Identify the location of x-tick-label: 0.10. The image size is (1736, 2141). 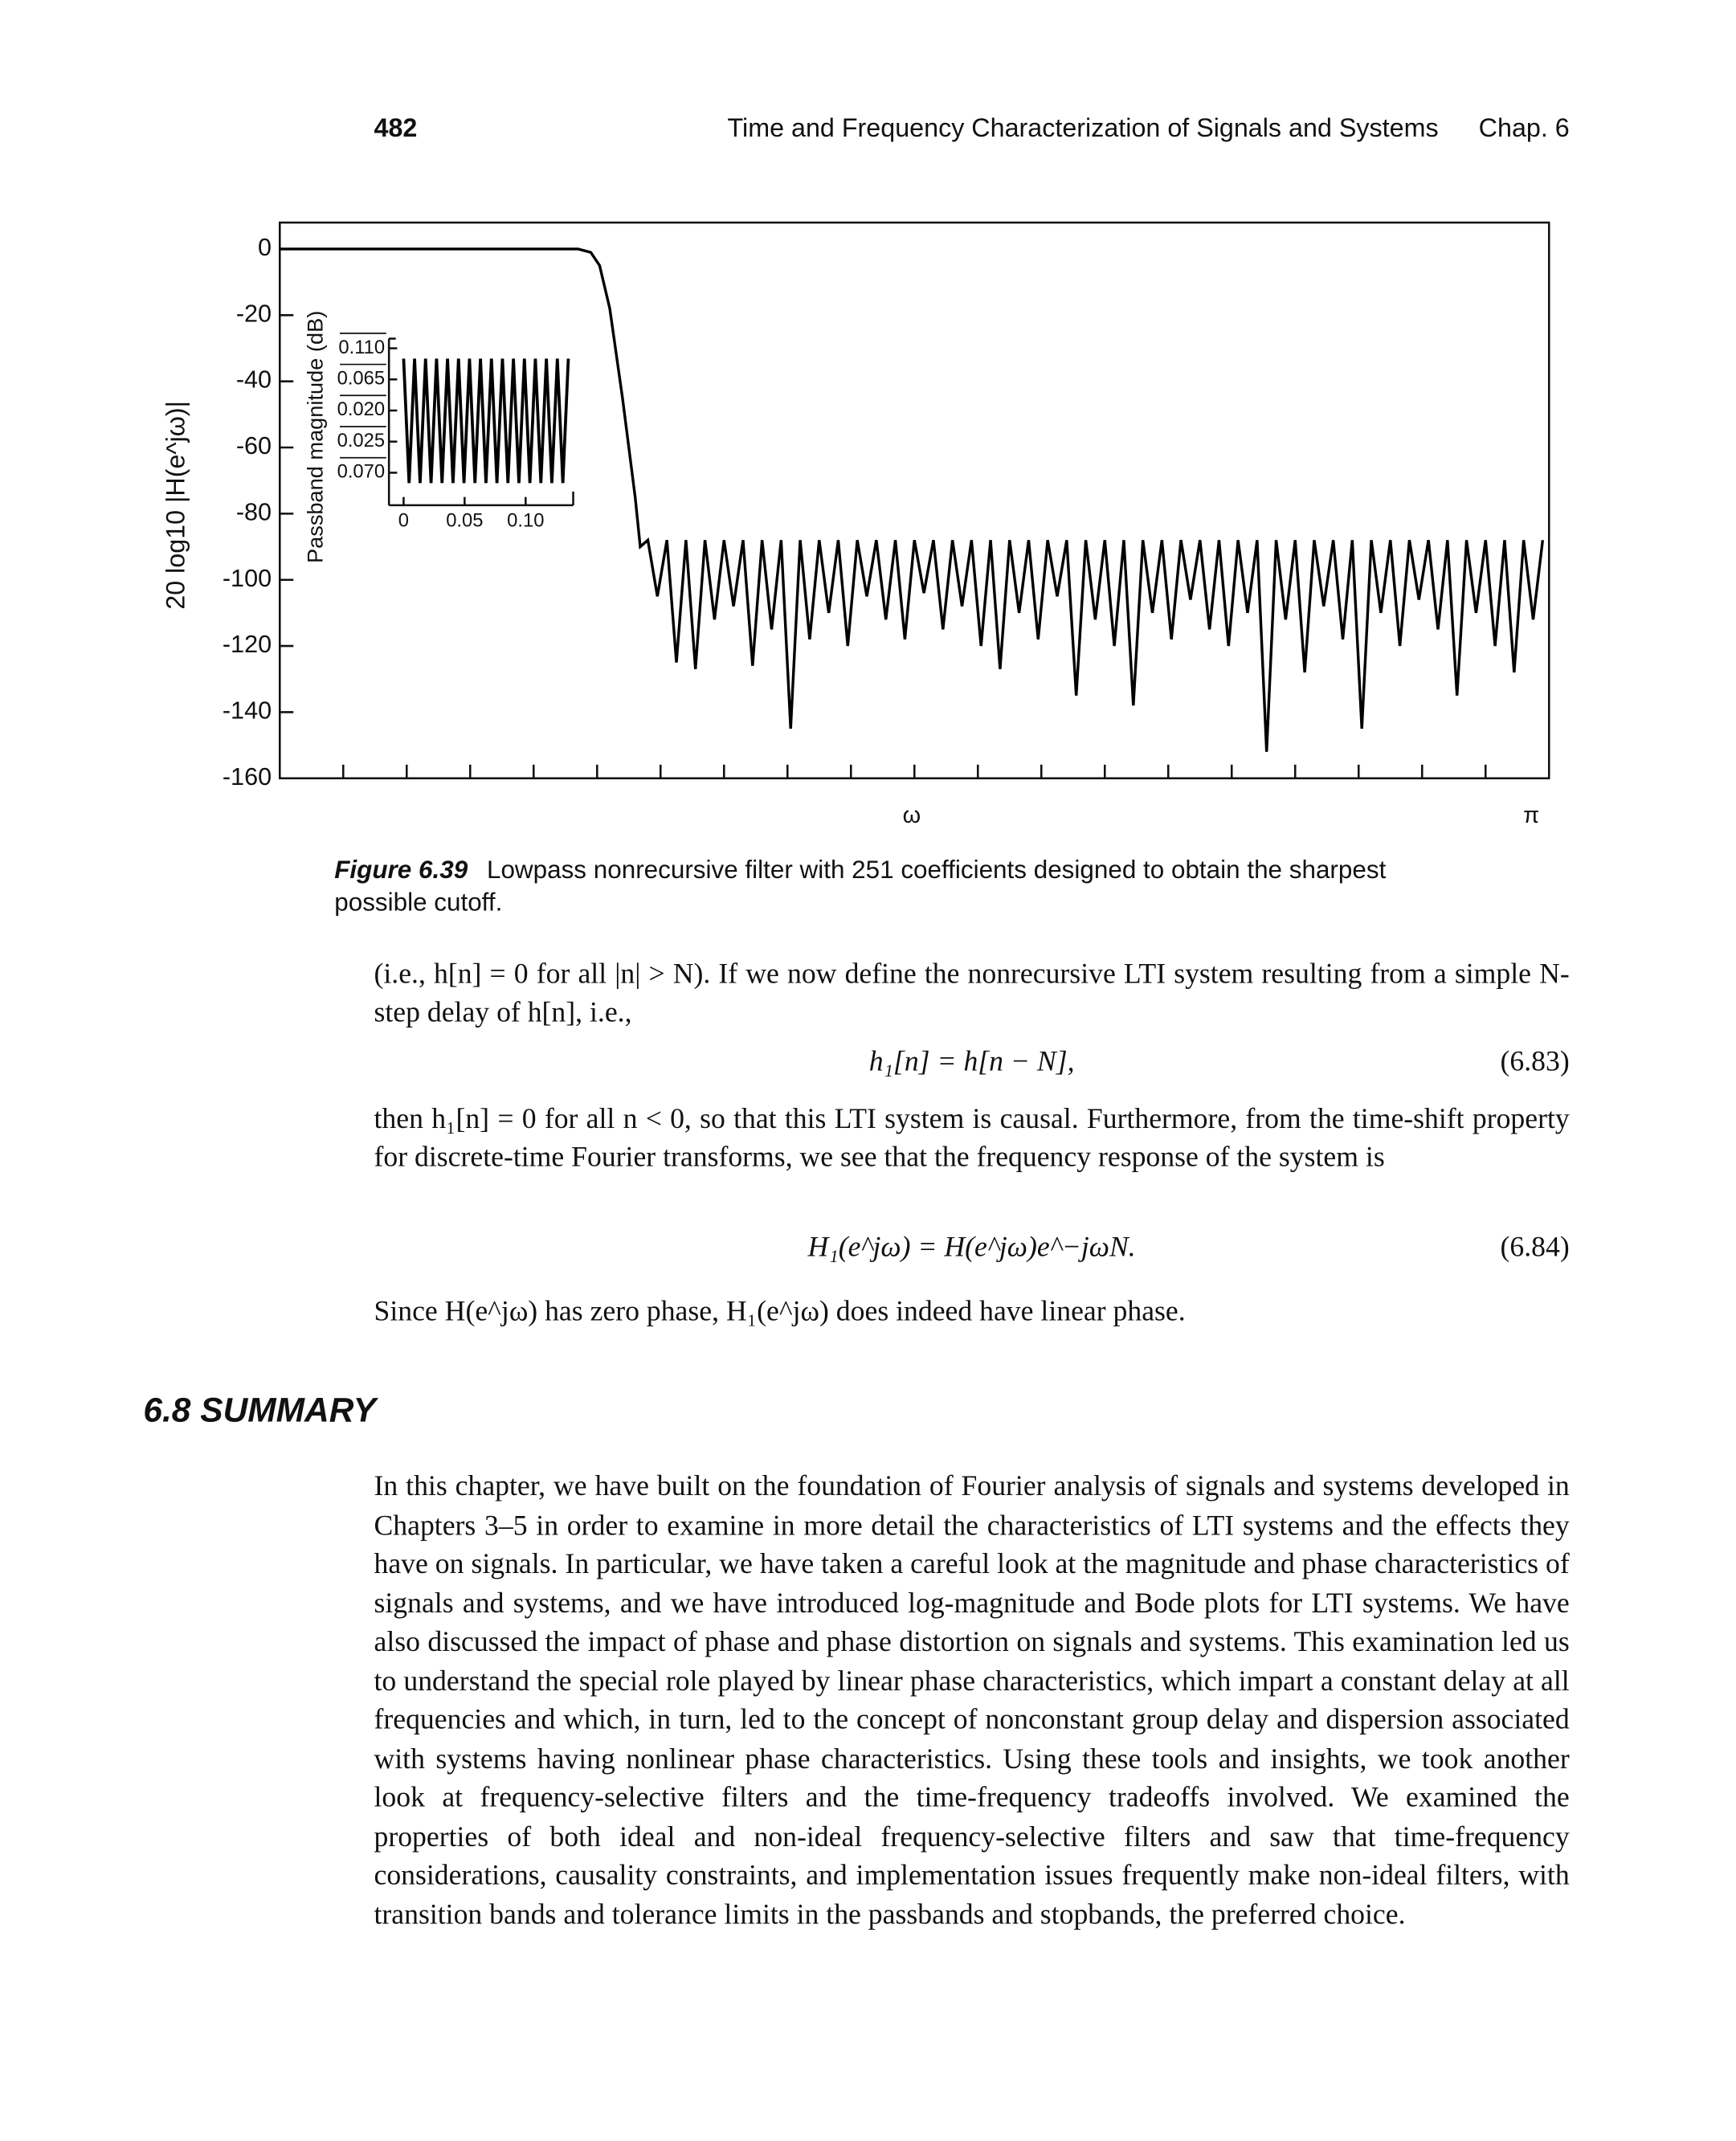
(525, 521).